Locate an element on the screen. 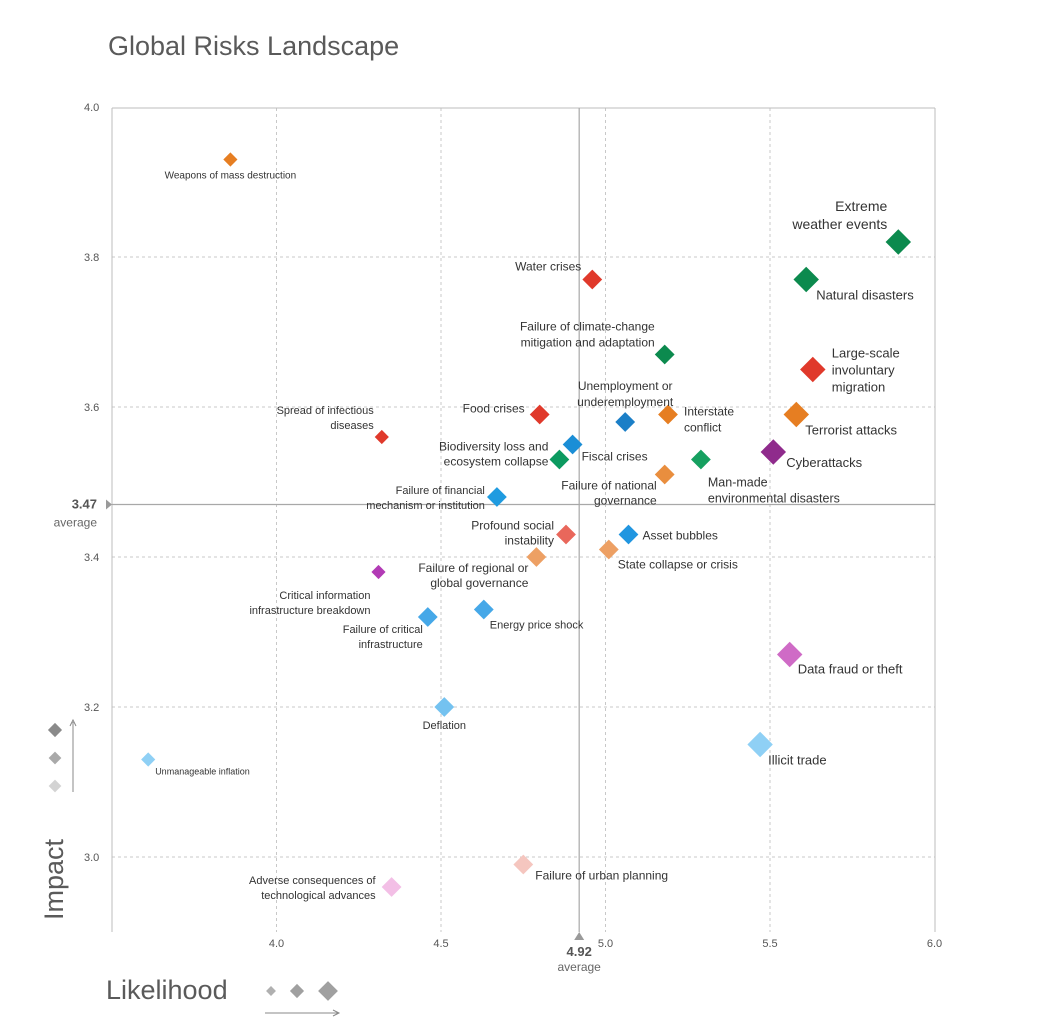  average-y-marker is located at coordinates (109, 504).